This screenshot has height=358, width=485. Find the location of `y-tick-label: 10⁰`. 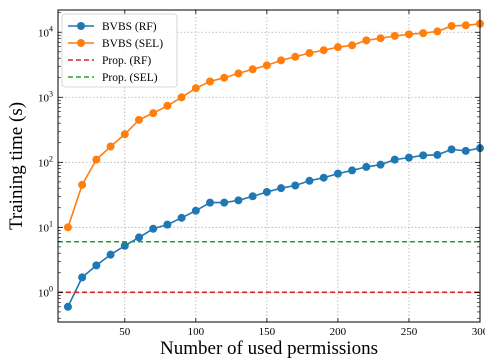

y-tick-label: 10⁰ is located at coordinates (45, 291).